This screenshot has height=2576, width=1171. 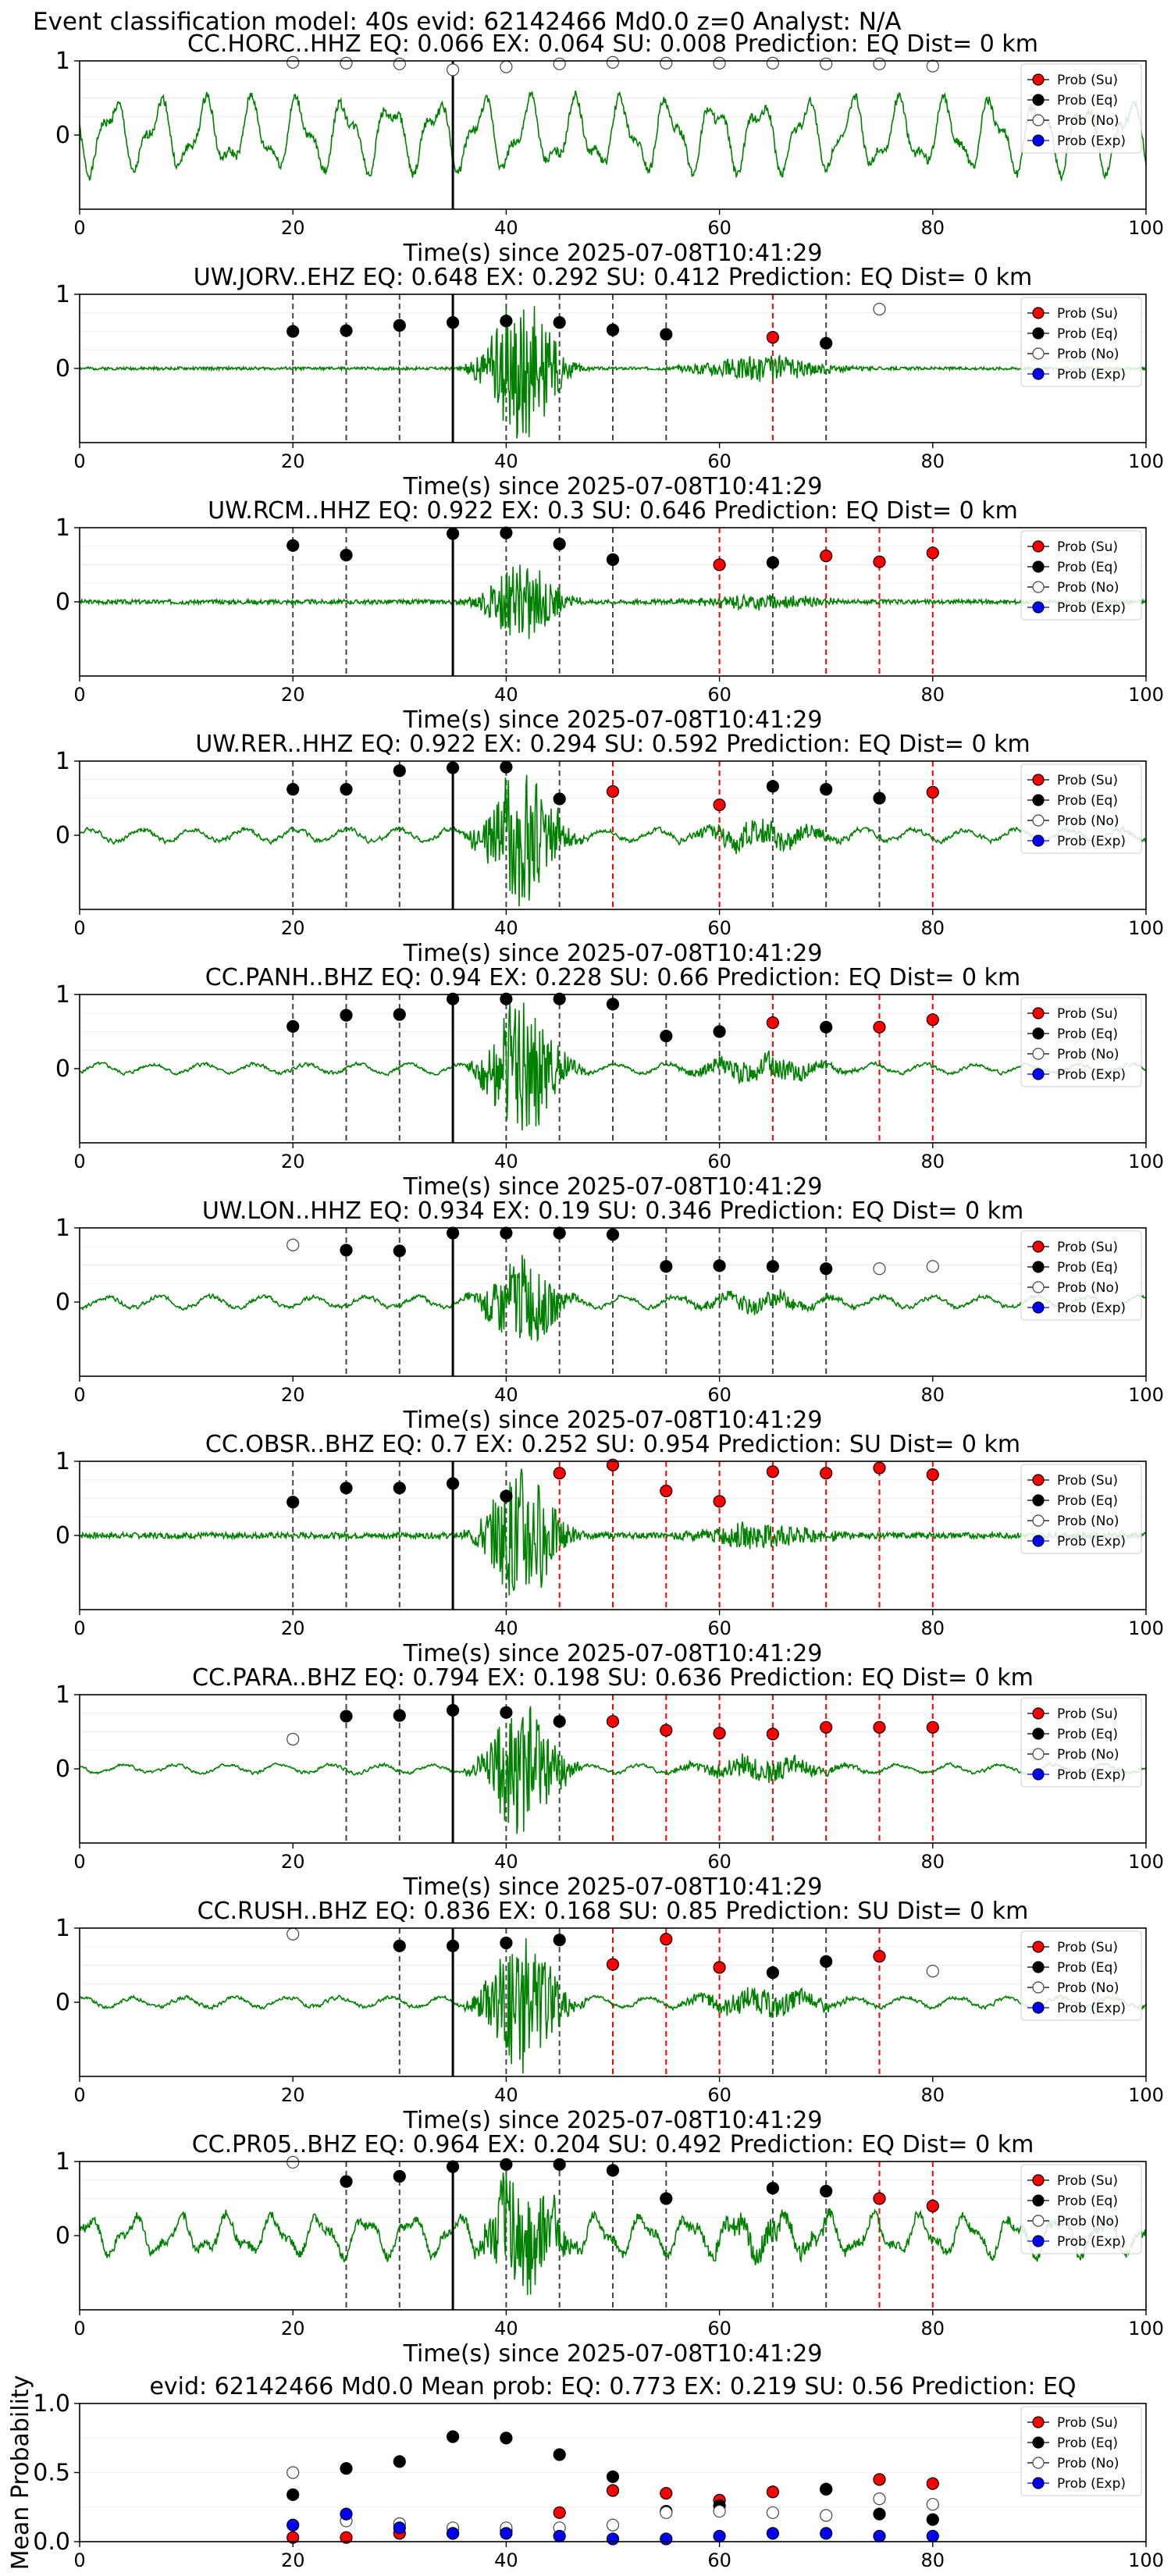 I want to click on legend-label: Prob (Su), so click(x=1087, y=547).